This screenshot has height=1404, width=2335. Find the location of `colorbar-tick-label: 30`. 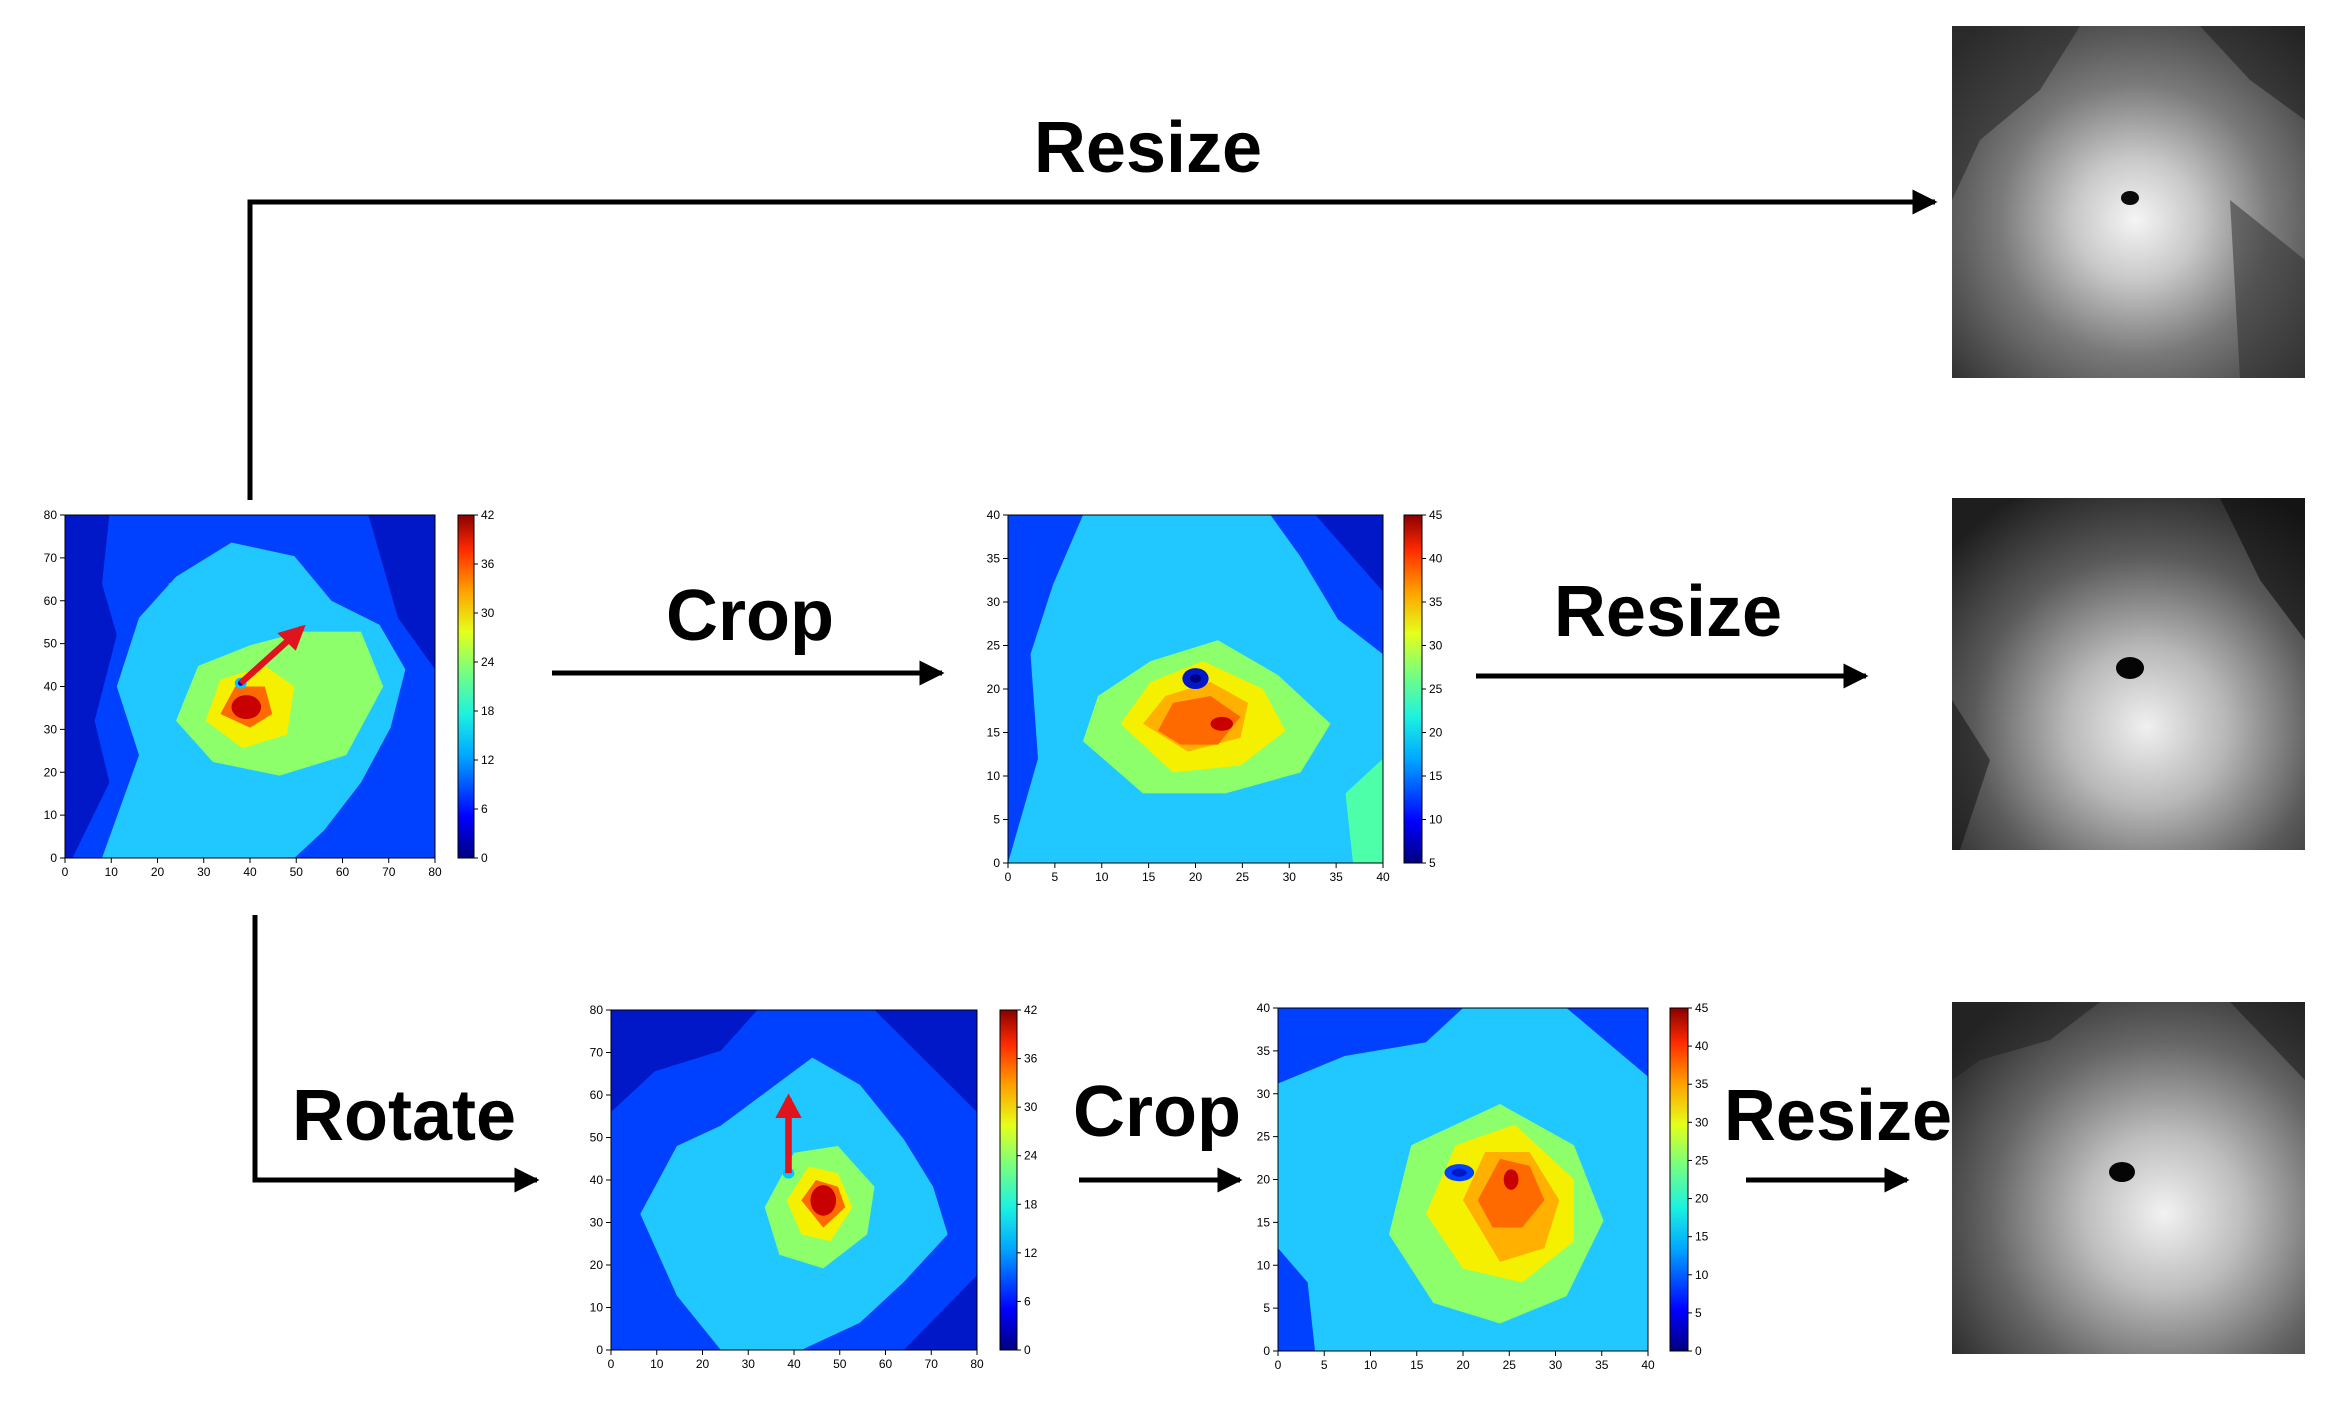

colorbar-tick-label: 30 is located at coordinates (488, 613).